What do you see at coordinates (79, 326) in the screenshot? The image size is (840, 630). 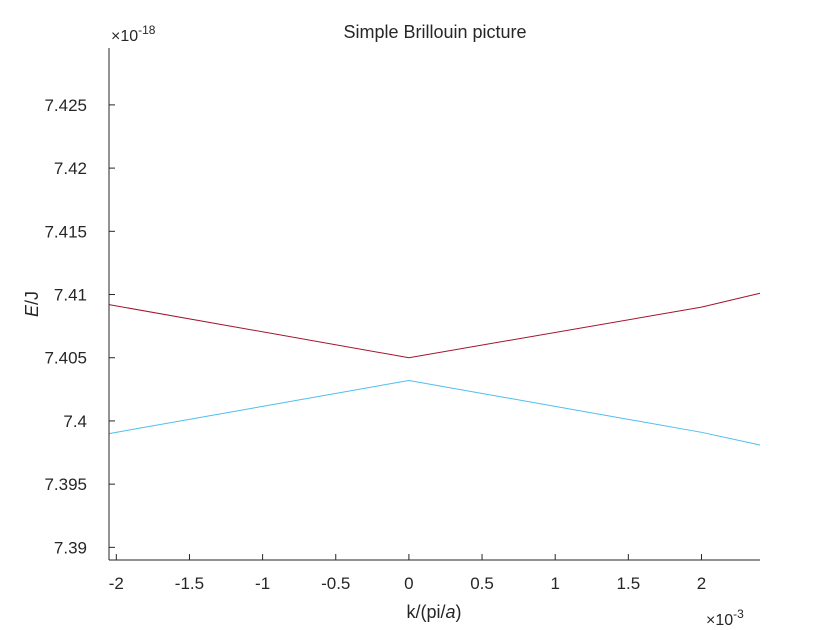 I see `y-ticks: 7.39 7.395 7.4 7.405 7.41 7.415 7.42 7.425` at bounding box center [79, 326].